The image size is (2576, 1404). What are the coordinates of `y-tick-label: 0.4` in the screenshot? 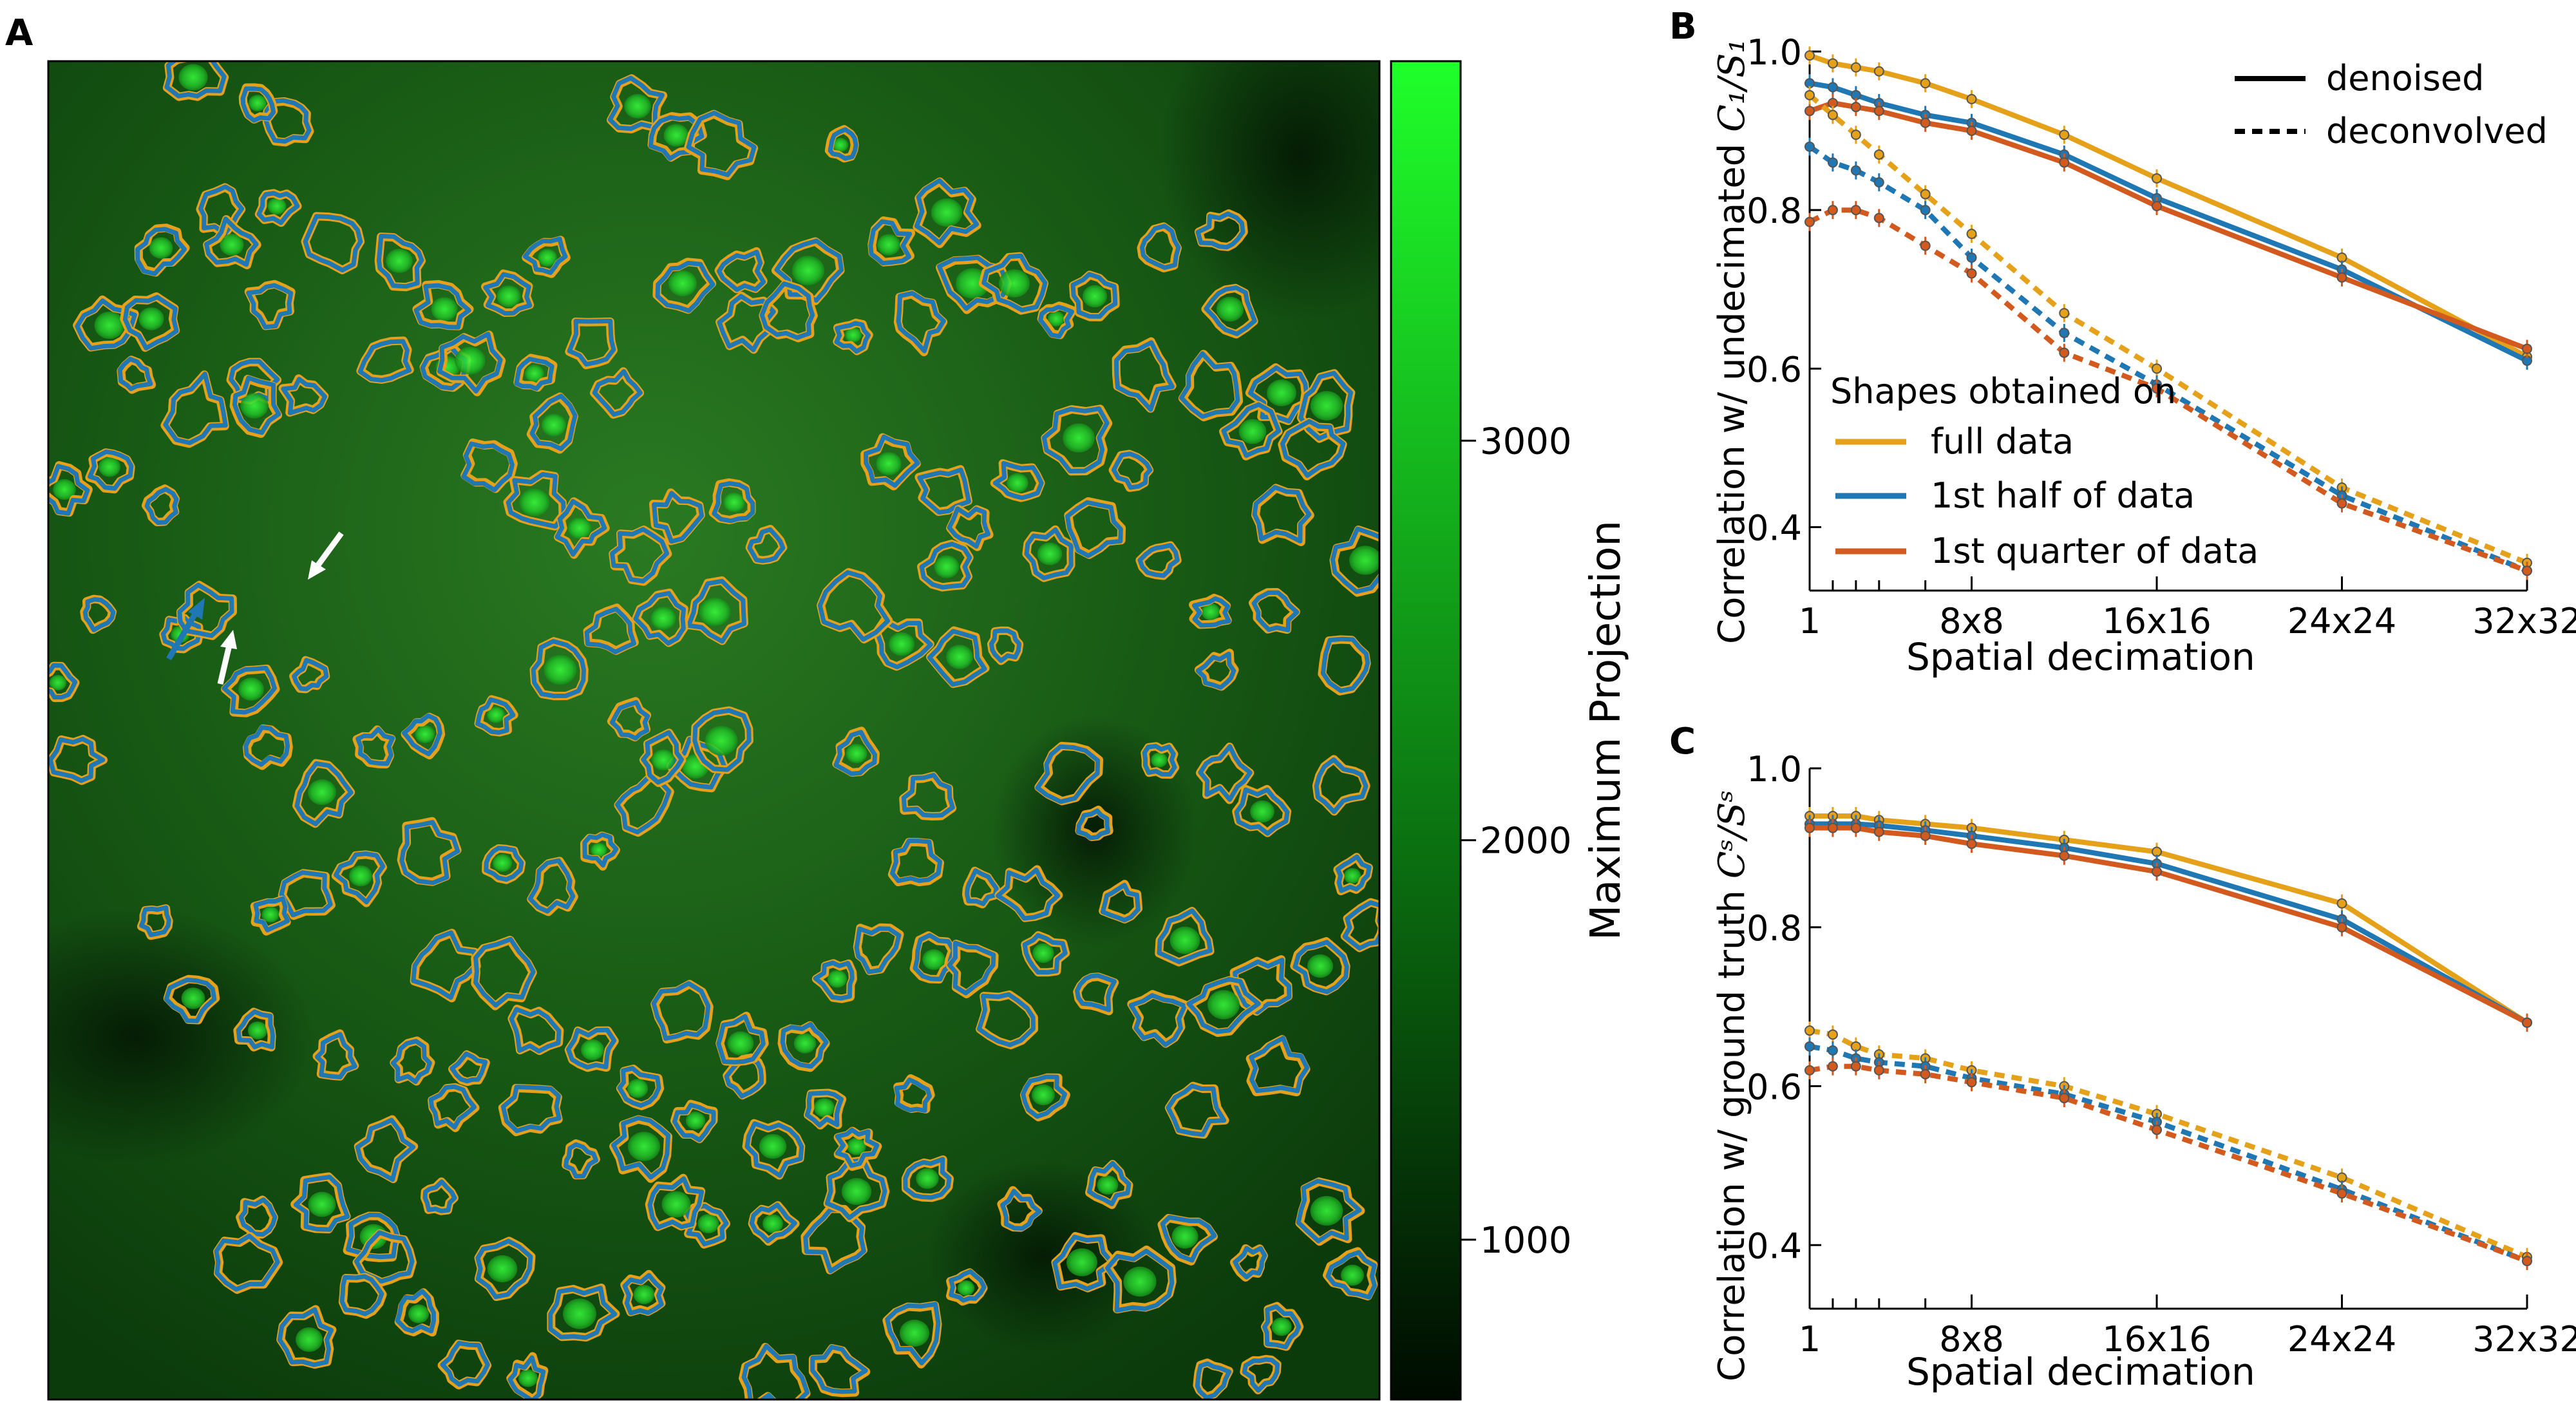 It's located at (1774, 1246).